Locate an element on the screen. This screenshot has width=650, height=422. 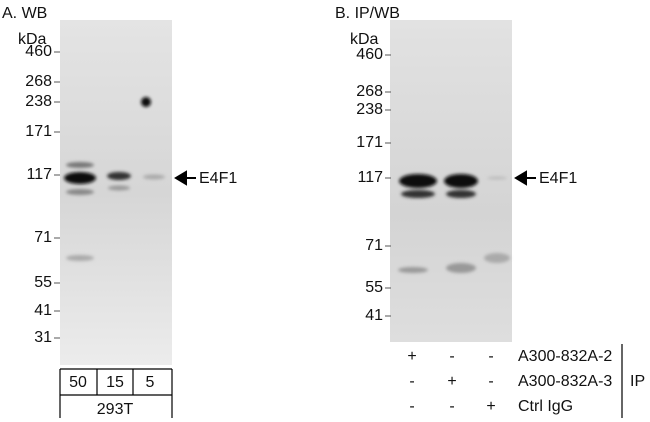
panel-a-title: A. WB is located at coordinates (24, 13).